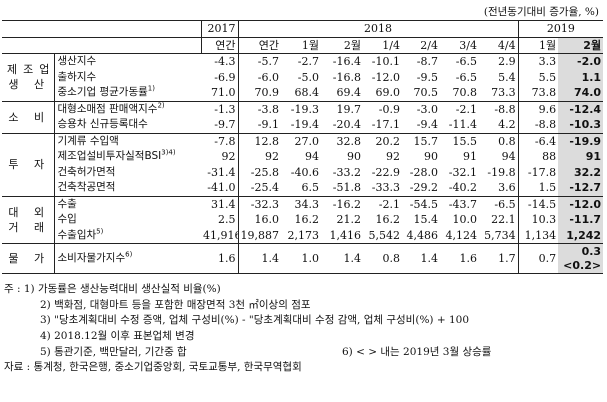 Image resolution: width=607 pixels, height=402 pixels. Describe the element at coordinates (538, 220) in the screenshot. I see `table-cell: 10.3` at that location.